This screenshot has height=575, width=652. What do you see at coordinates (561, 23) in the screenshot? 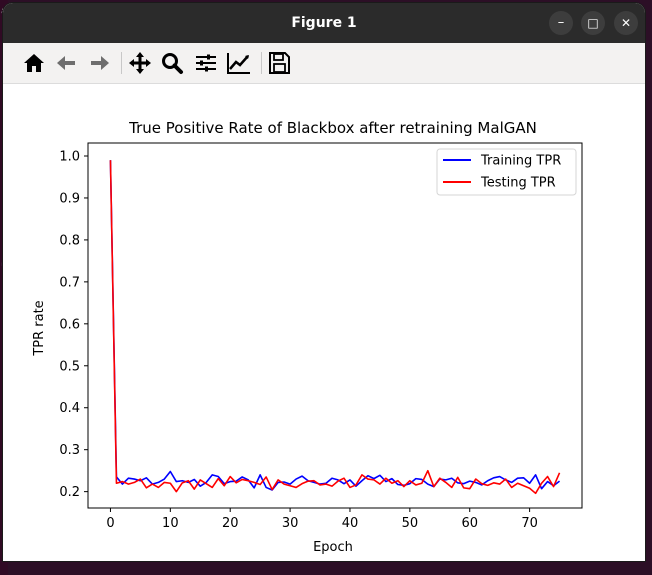
I see `minimize-button: –` at bounding box center [561, 23].